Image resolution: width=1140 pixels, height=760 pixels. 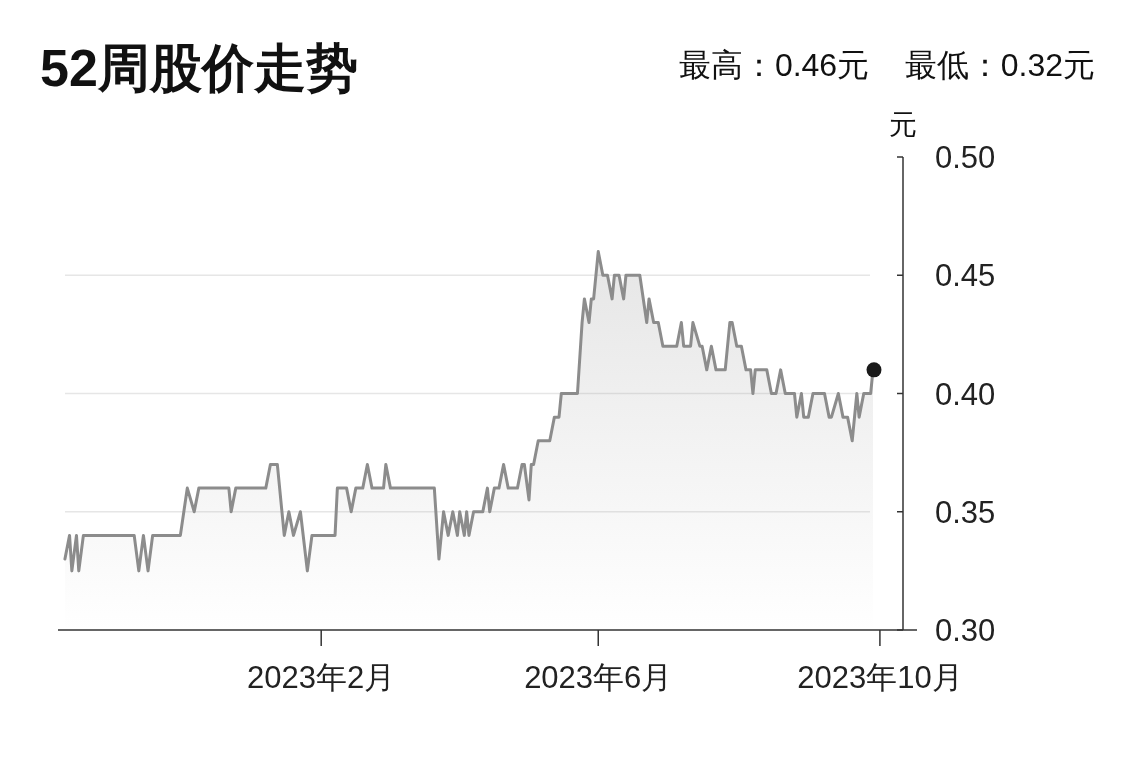 What do you see at coordinates (965, 394) in the screenshot?
I see `y-tick-label: 0.40` at bounding box center [965, 394].